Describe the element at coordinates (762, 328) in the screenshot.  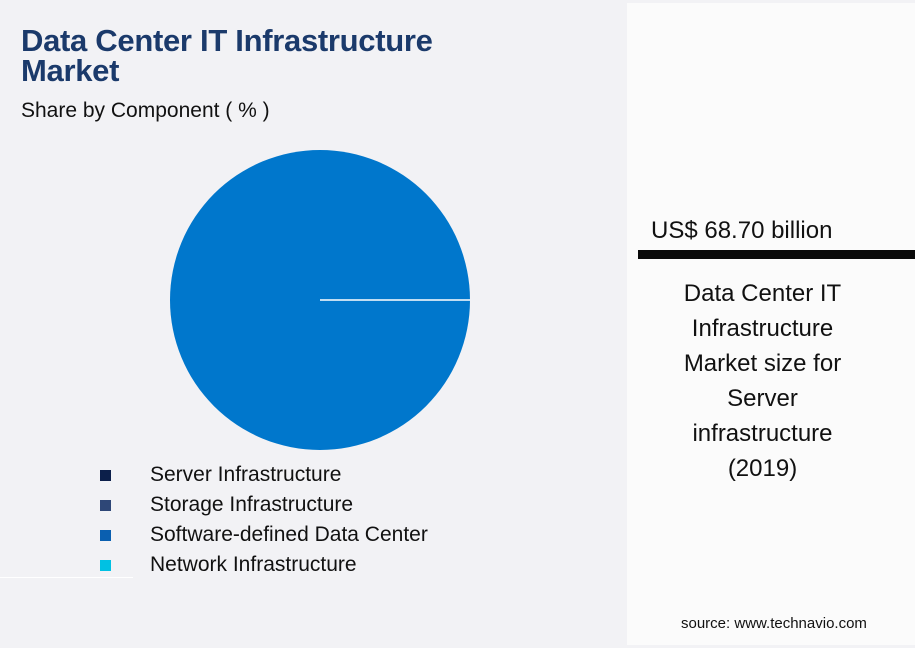
I see `description-line: Infrastructure` at that location.